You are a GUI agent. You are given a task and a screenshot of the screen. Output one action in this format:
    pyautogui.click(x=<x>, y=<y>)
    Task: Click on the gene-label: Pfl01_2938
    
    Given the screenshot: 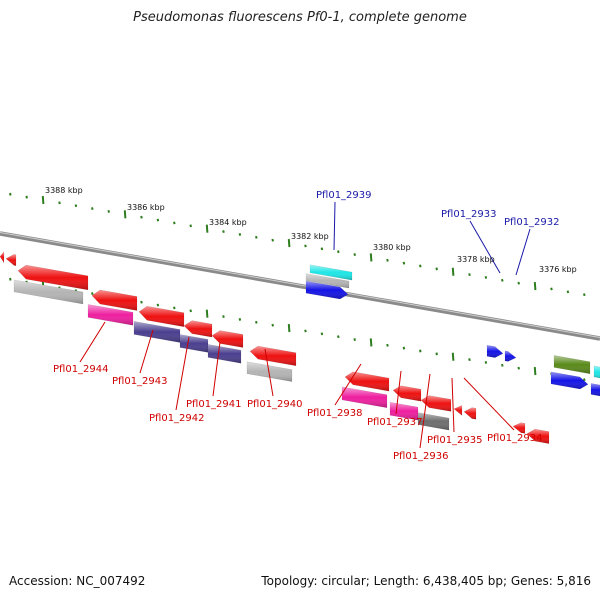 What is the action you would take?
    pyautogui.click(x=335, y=413)
    